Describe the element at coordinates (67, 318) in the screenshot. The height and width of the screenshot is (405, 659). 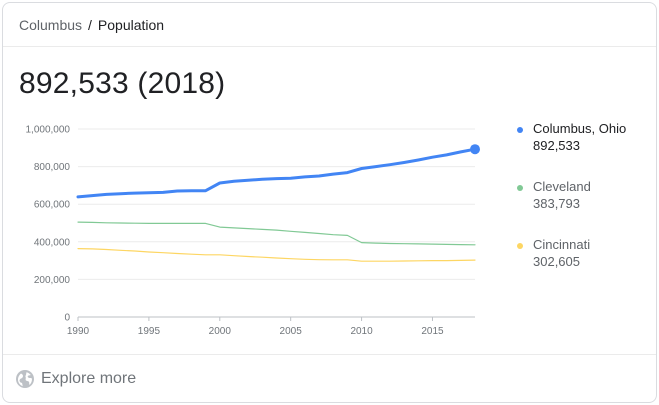
I see `y-tick-label: 0` at that location.